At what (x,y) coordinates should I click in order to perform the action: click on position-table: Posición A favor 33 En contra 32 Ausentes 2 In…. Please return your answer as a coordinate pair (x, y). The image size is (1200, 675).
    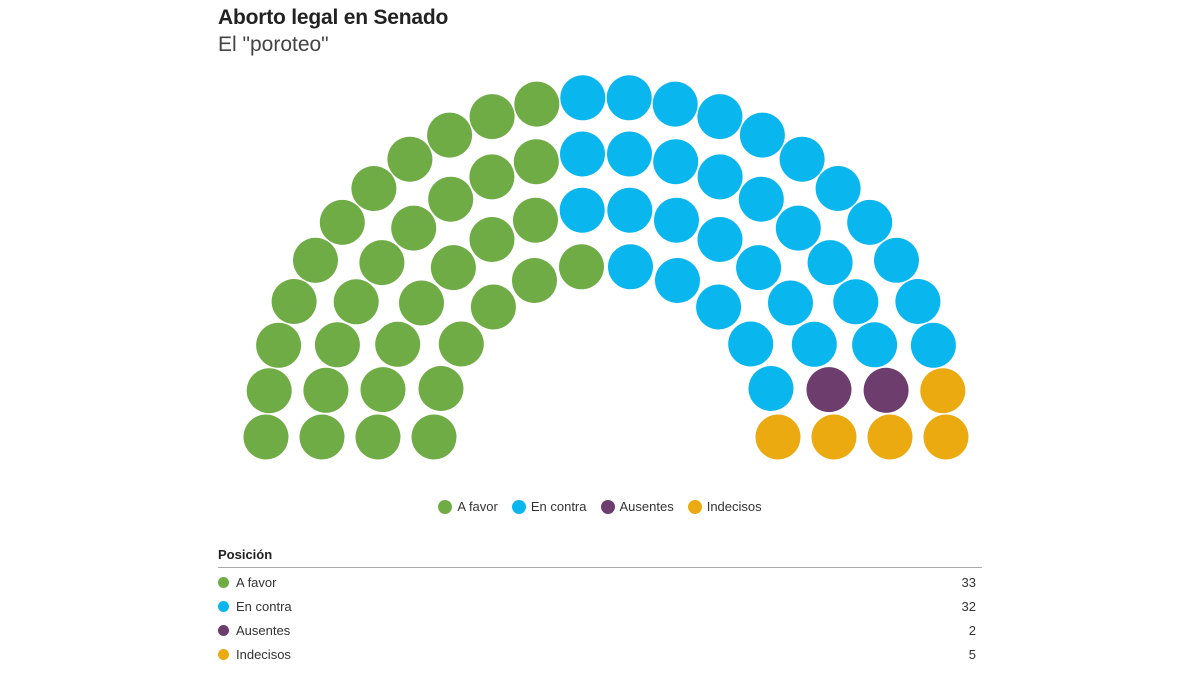
    Looking at the image, I should click on (600, 606).